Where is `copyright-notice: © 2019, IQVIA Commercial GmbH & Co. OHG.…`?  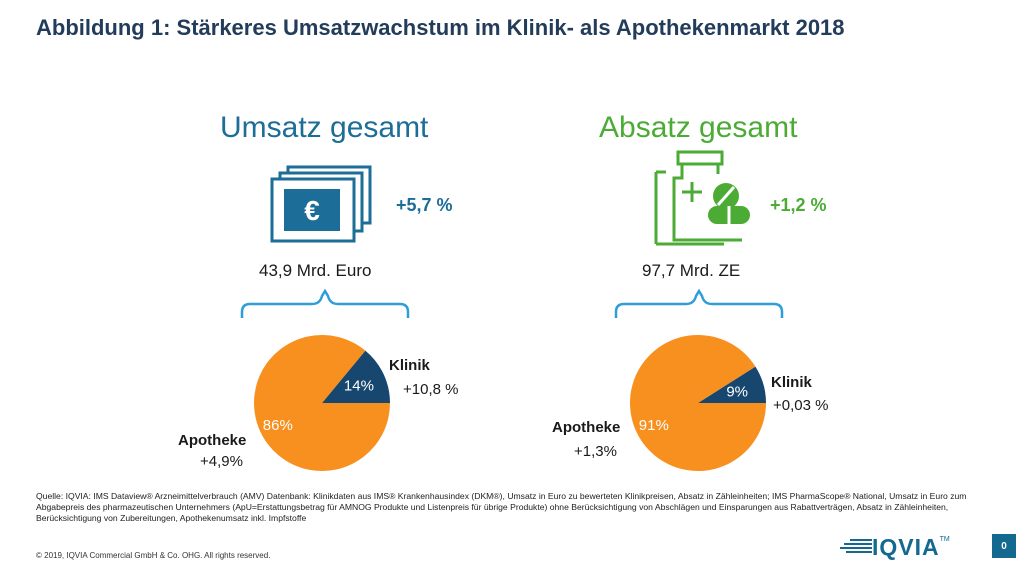
copyright-notice: © 2019, IQVIA Commercial GmbH & Co. OHG.… is located at coordinates (153, 555).